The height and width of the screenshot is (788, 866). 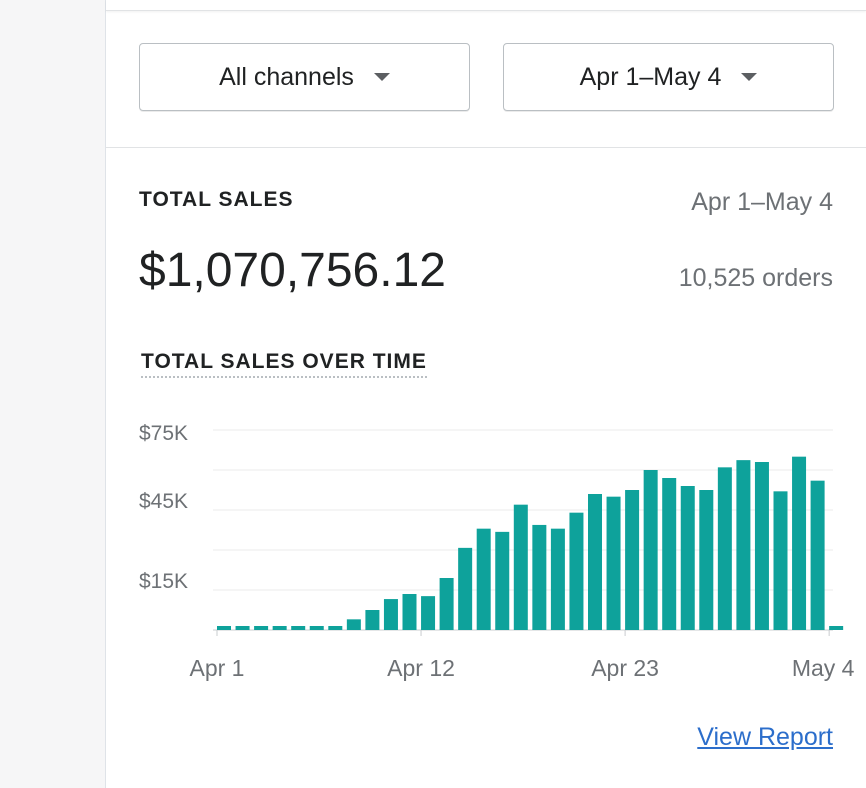 I want to click on x-tick-label: Apr 12, so click(x=421, y=668).